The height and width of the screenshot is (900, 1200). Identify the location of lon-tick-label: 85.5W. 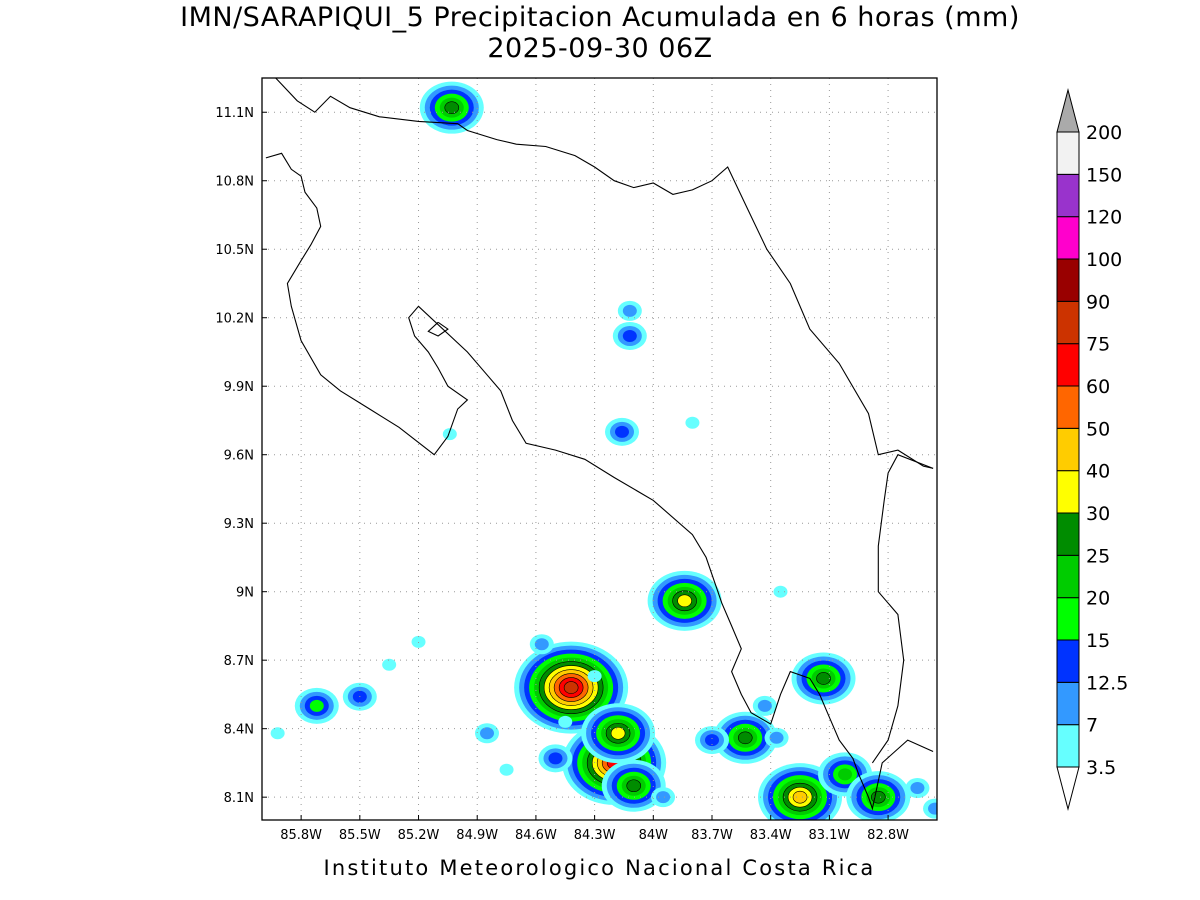
(360, 835).